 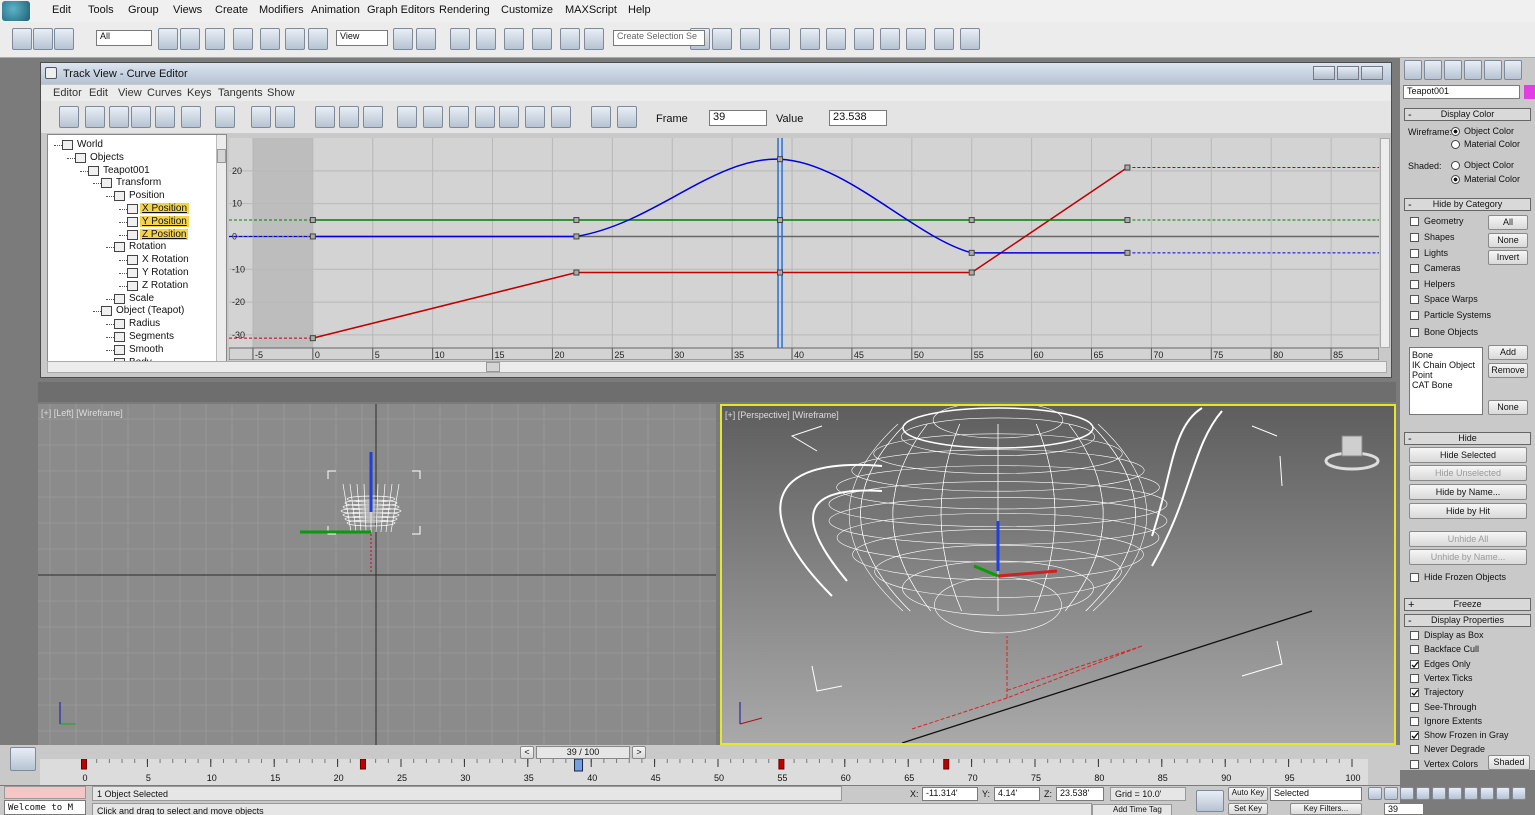 I want to click on slider-next: >, so click(x=639, y=752).